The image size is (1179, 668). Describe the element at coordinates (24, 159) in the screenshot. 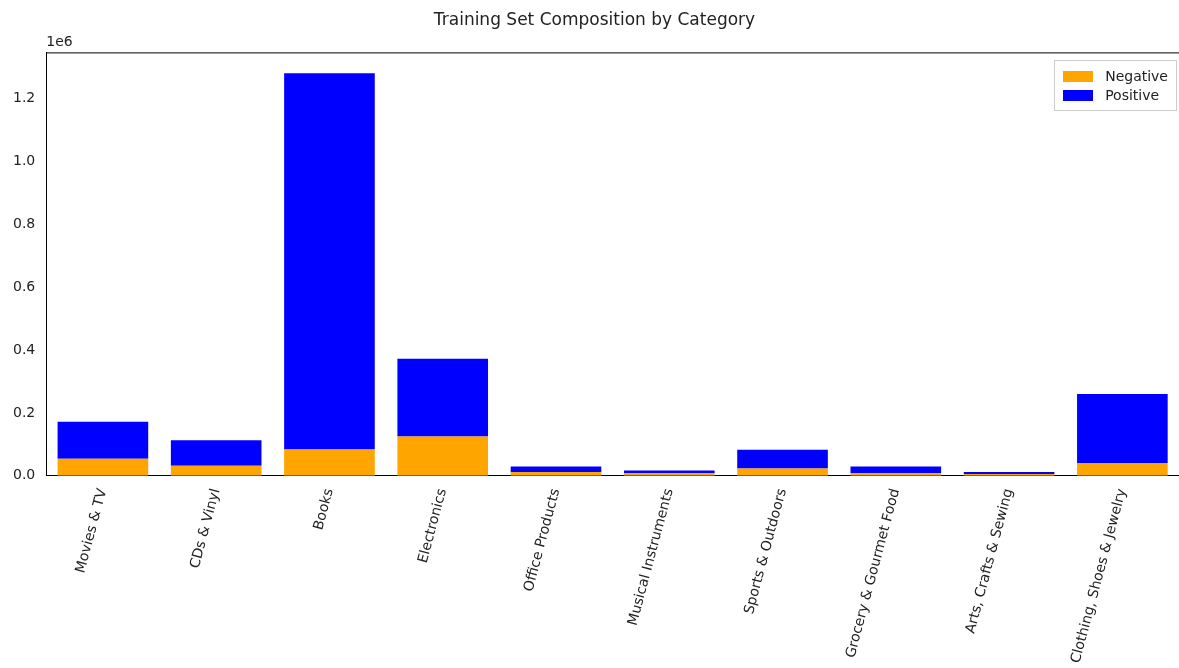

I see `y-tick-label: 1.0` at that location.